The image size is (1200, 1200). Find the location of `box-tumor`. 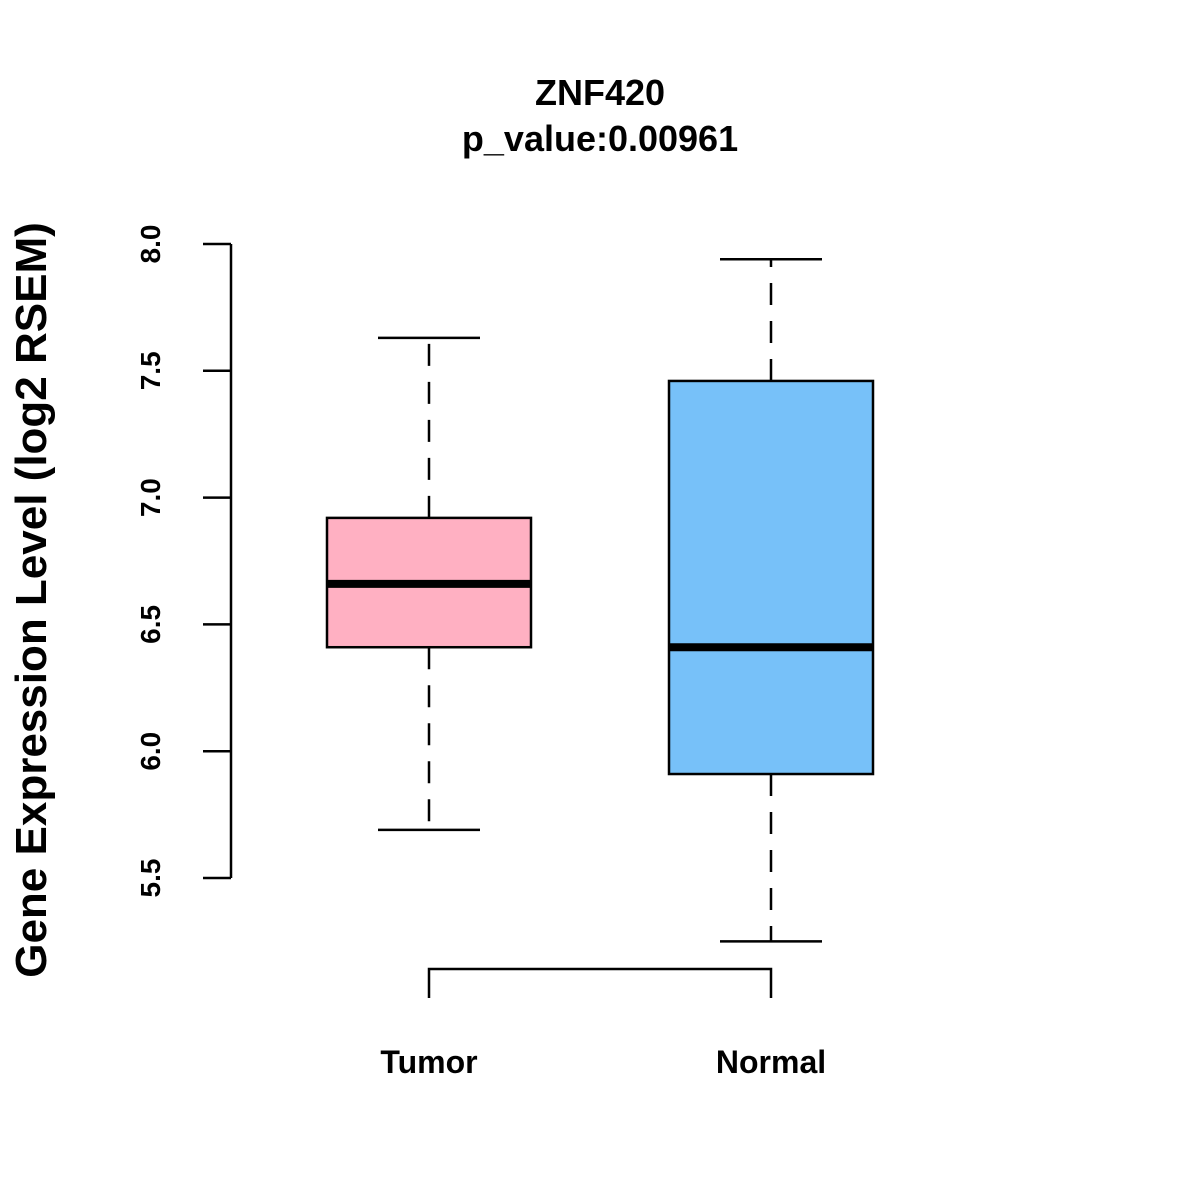

box-tumor is located at coordinates (429, 584).